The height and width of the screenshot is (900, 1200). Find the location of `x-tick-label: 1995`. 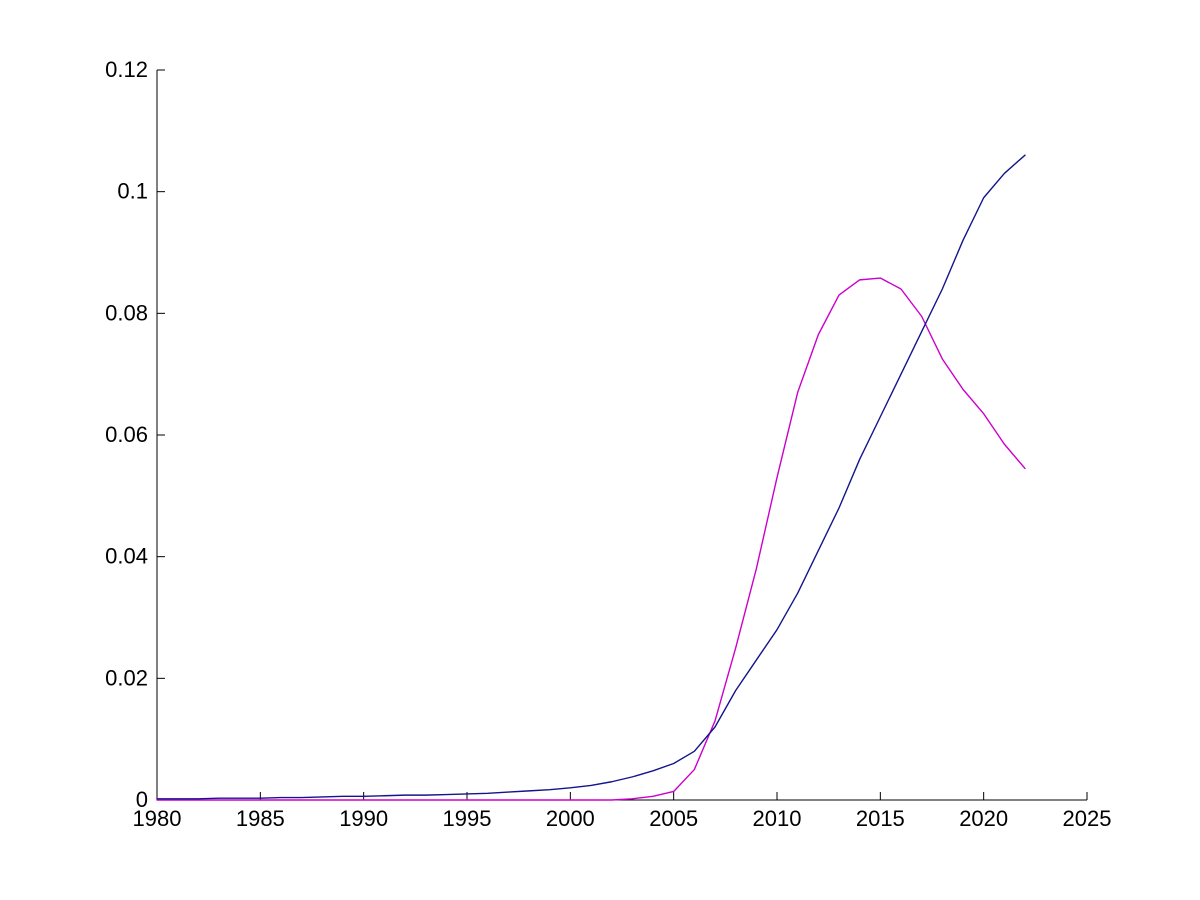

x-tick-label: 1995 is located at coordinates (467, 818).